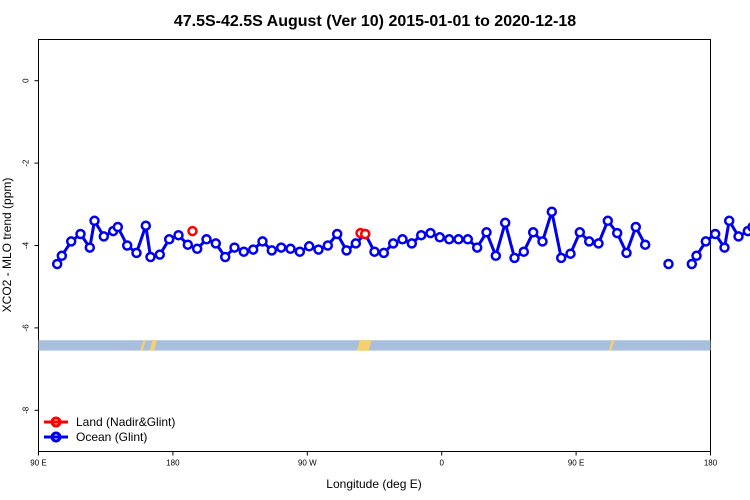  I want to click on y-tick-label: -2, so click(26, 163).